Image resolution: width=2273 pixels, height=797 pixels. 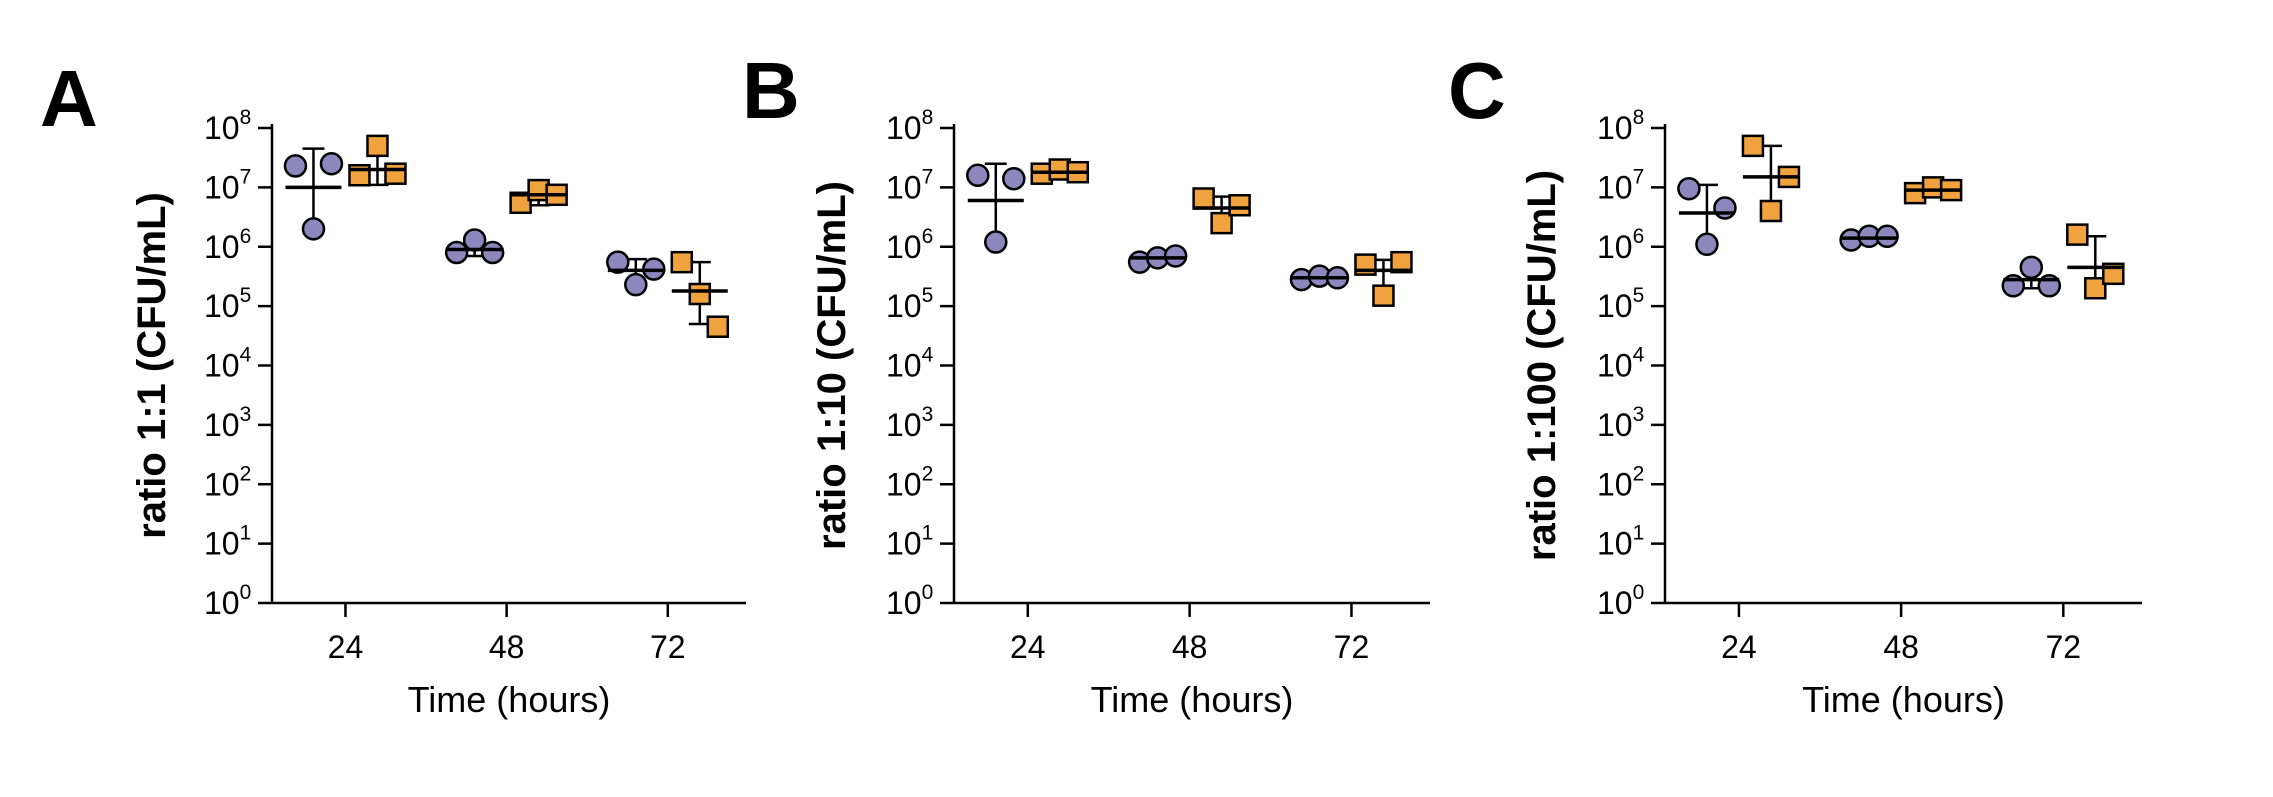 I want to click on panel-letter: B, so click(x=771, y=90).